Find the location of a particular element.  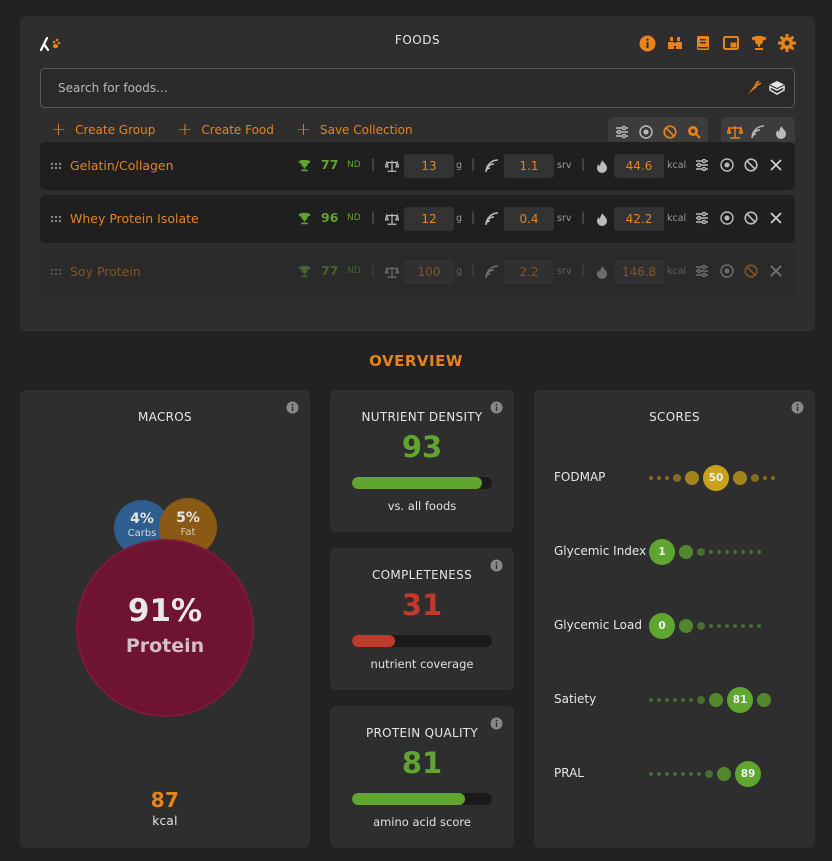

page-title: FOODS is located at coordinates (417, 40).